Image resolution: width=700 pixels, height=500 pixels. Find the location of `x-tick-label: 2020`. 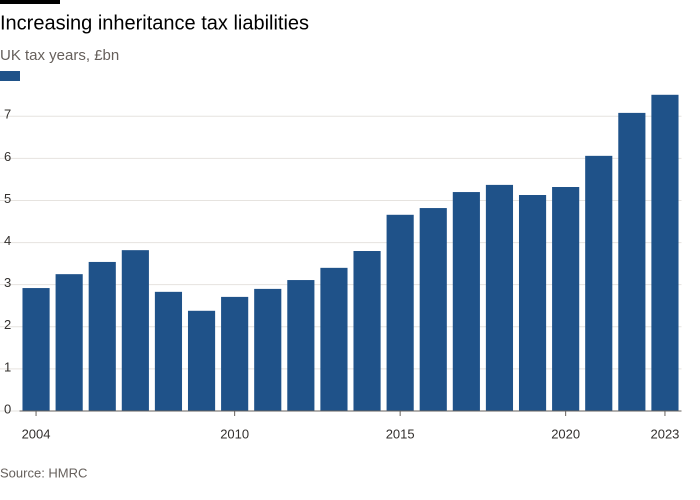

x-tick-label: 2020 is located at coordinates (565, 433).